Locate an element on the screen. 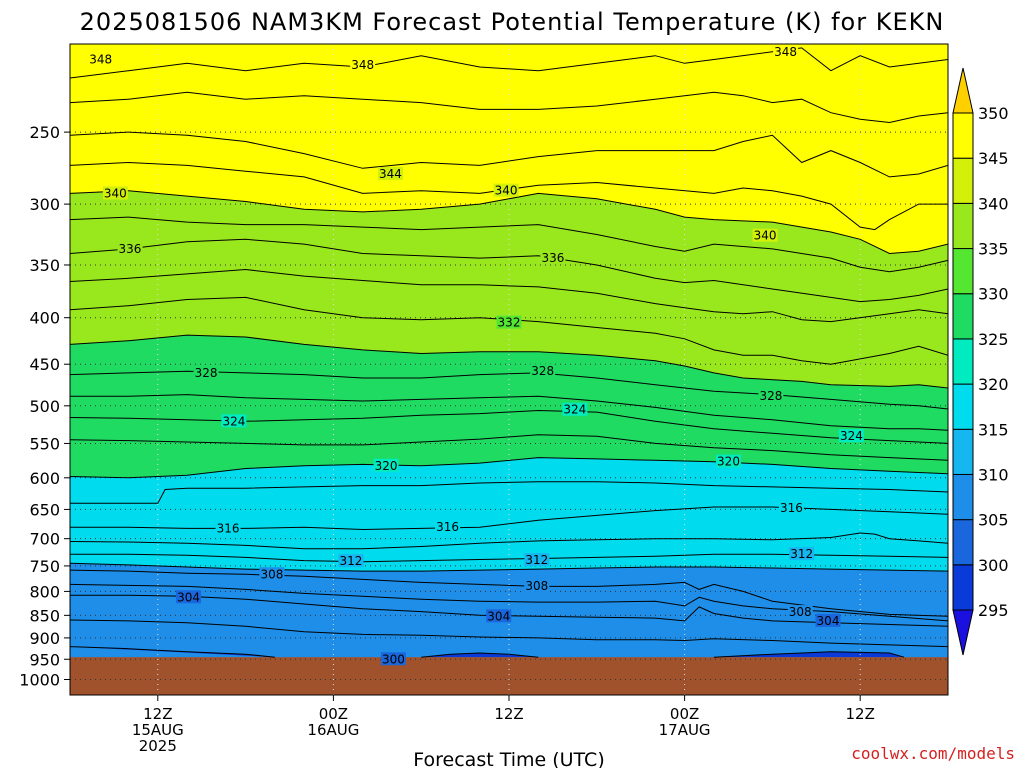 Image resolution: width=1024 pixels, height=768 pixels. colorbar-tick-label: 300 is located at coordinates (993, 565).